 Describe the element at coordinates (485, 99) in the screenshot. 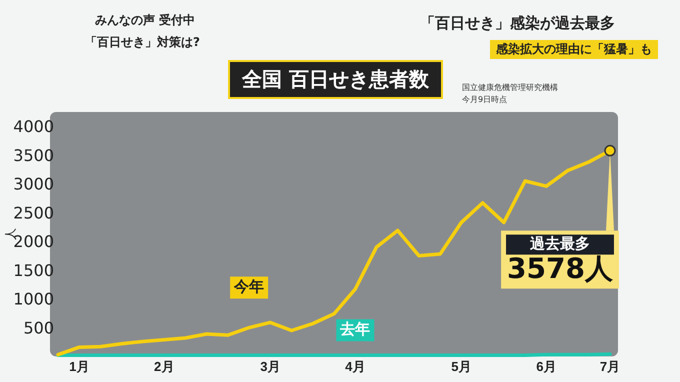

I see `text: 今月9日時点` at that location.